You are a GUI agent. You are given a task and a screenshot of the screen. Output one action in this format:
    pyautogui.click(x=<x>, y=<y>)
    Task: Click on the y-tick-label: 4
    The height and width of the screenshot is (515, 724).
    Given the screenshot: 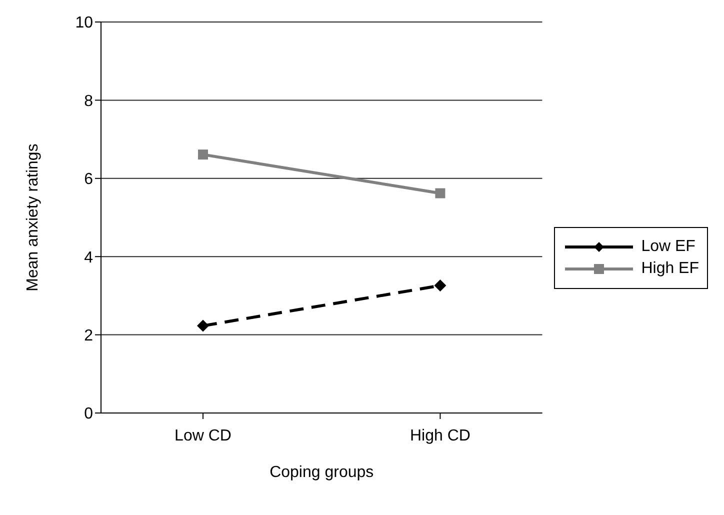 What is the action you would take?
    pyautogui.click(x=89, y=257)
    